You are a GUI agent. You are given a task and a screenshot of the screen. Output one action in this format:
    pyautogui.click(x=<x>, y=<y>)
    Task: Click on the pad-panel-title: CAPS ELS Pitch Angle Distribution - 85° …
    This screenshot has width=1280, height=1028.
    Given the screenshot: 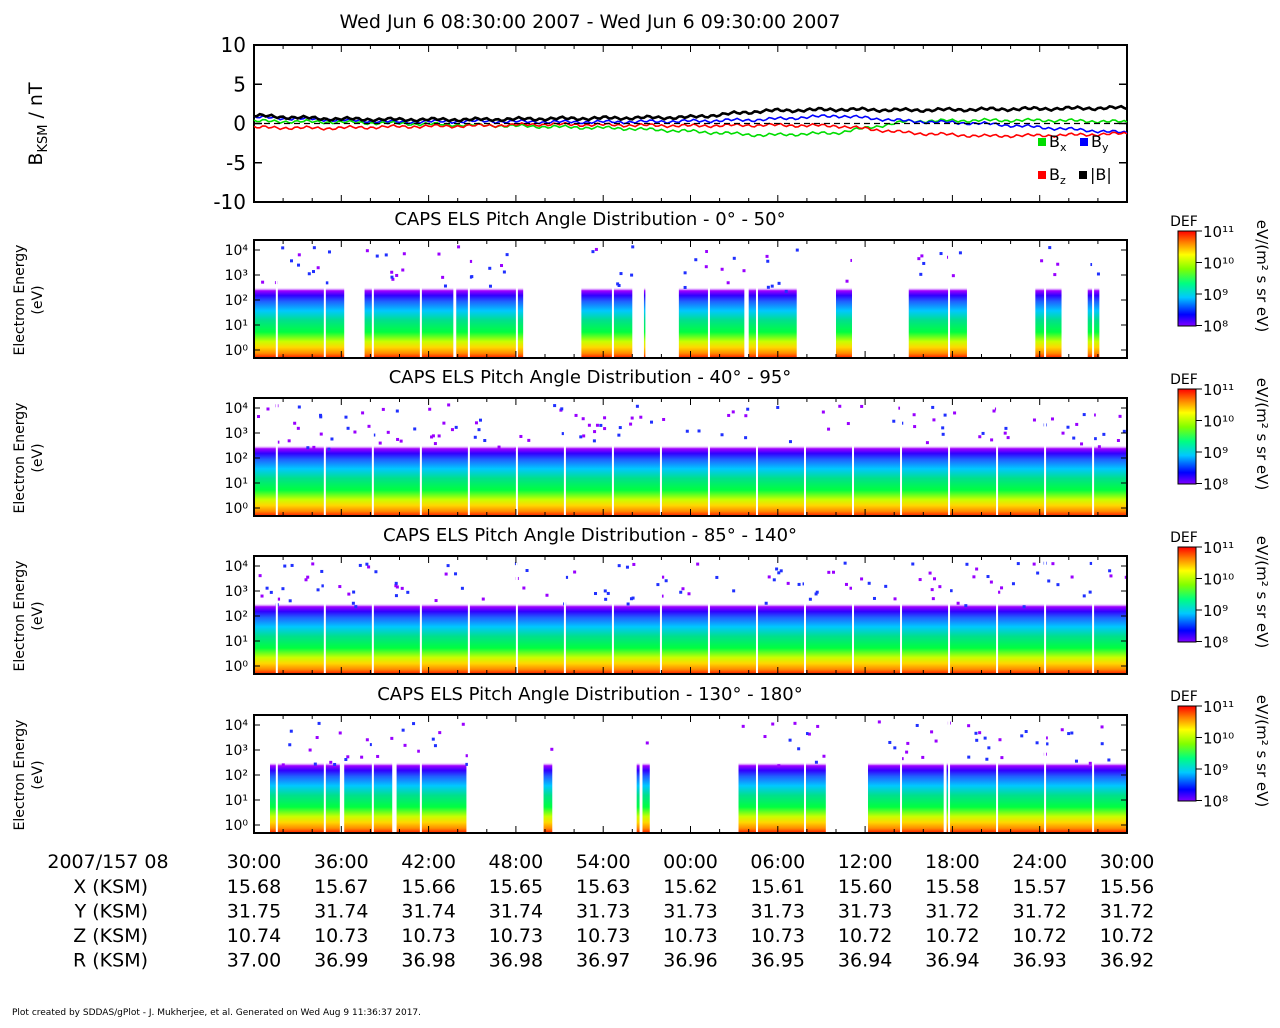 What is the action you would take?
    pyautogui.click(x=590, y=535)
    